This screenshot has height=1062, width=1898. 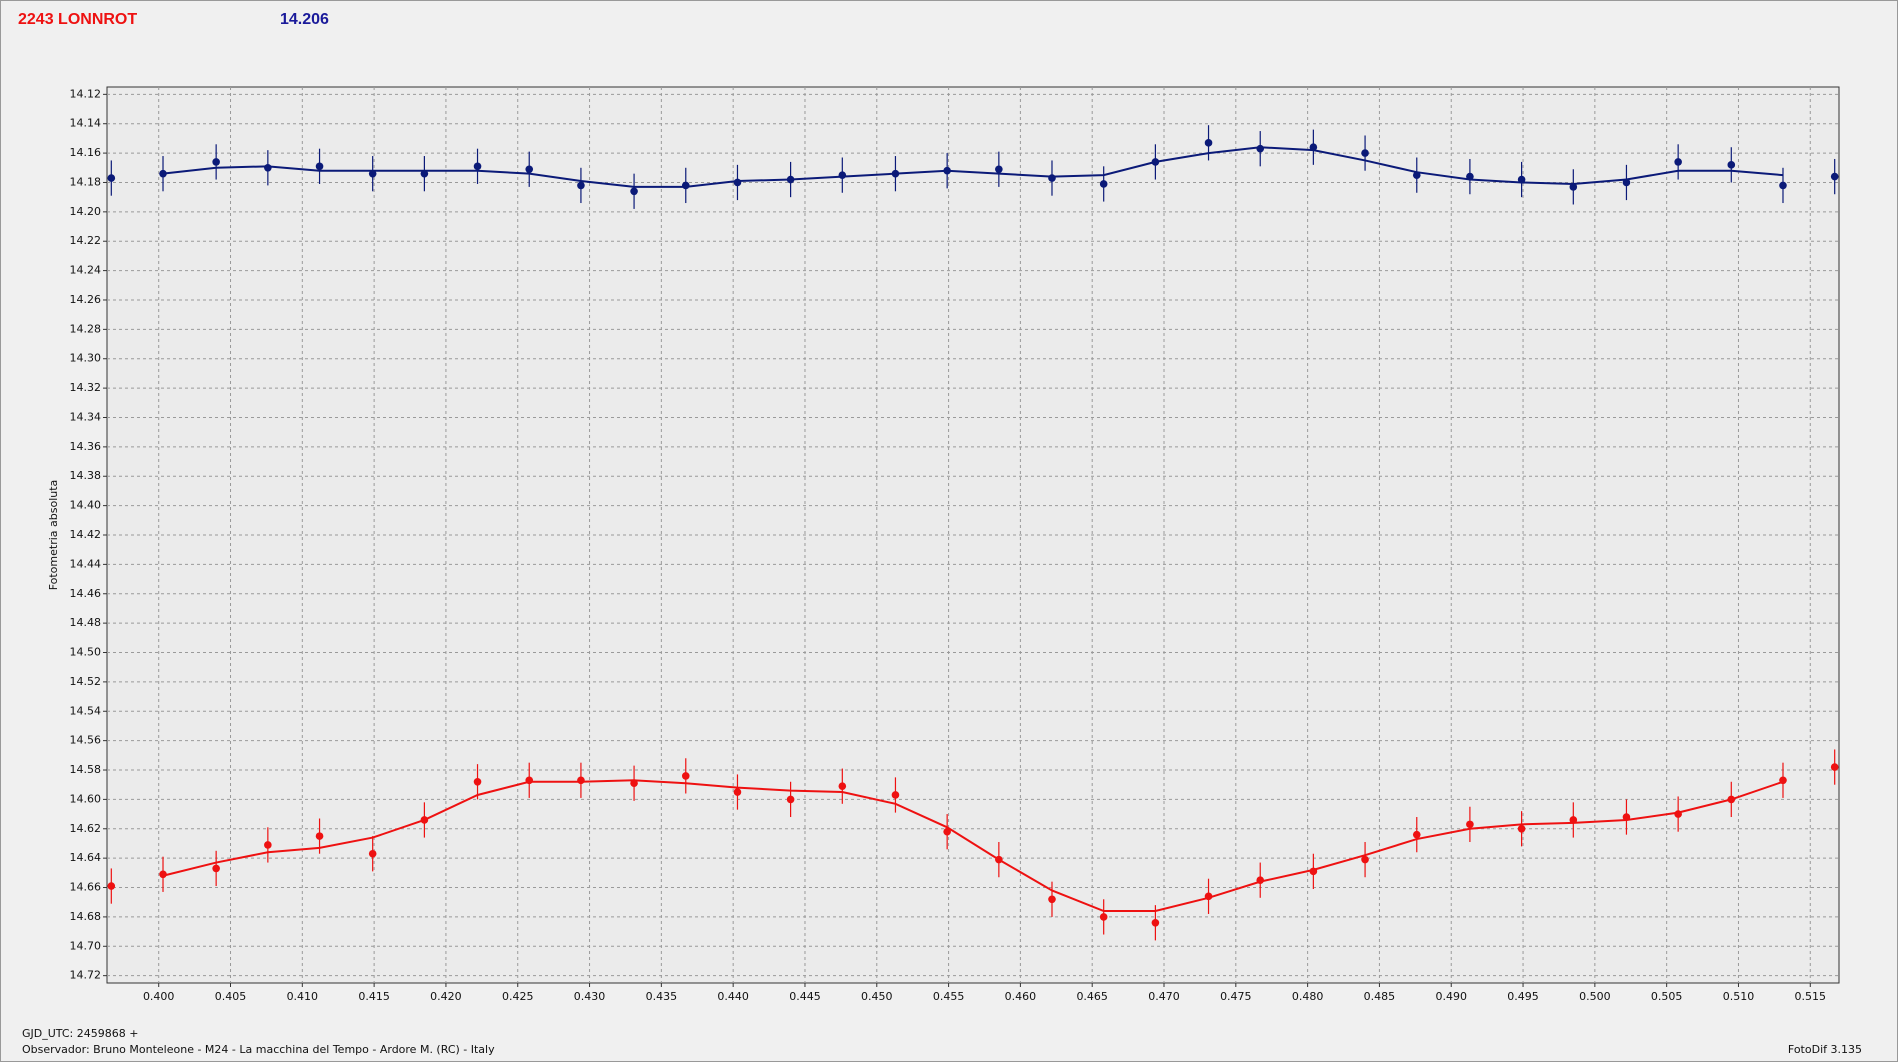 What do you see at coordinates (86, 416) in the screenshot?
I see `y-tick-label: 14.34` at bounding box center [86, 416].